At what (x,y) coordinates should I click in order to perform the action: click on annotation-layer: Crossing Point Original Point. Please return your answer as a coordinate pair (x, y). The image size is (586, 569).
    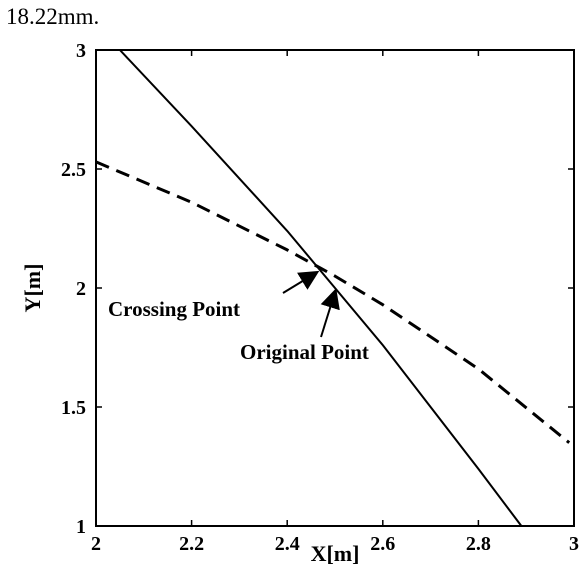
    Looking at the image, I should click on (238, 317).